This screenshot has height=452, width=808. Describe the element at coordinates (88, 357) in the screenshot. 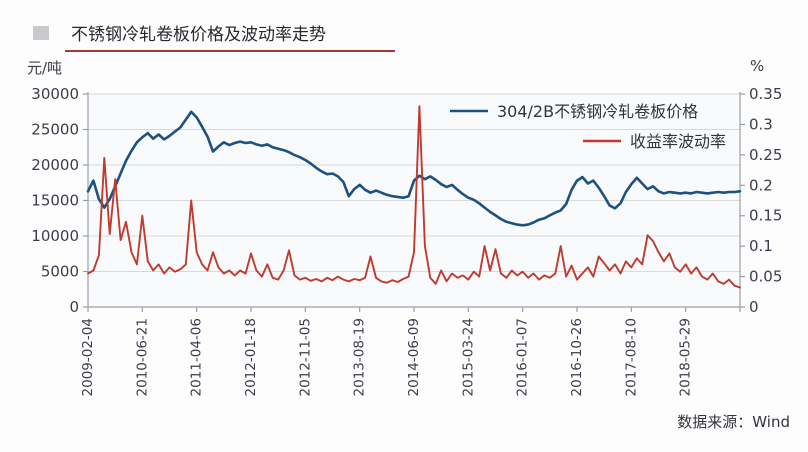

I see `x-axis-tick-label: 2009-02-04` at that location.